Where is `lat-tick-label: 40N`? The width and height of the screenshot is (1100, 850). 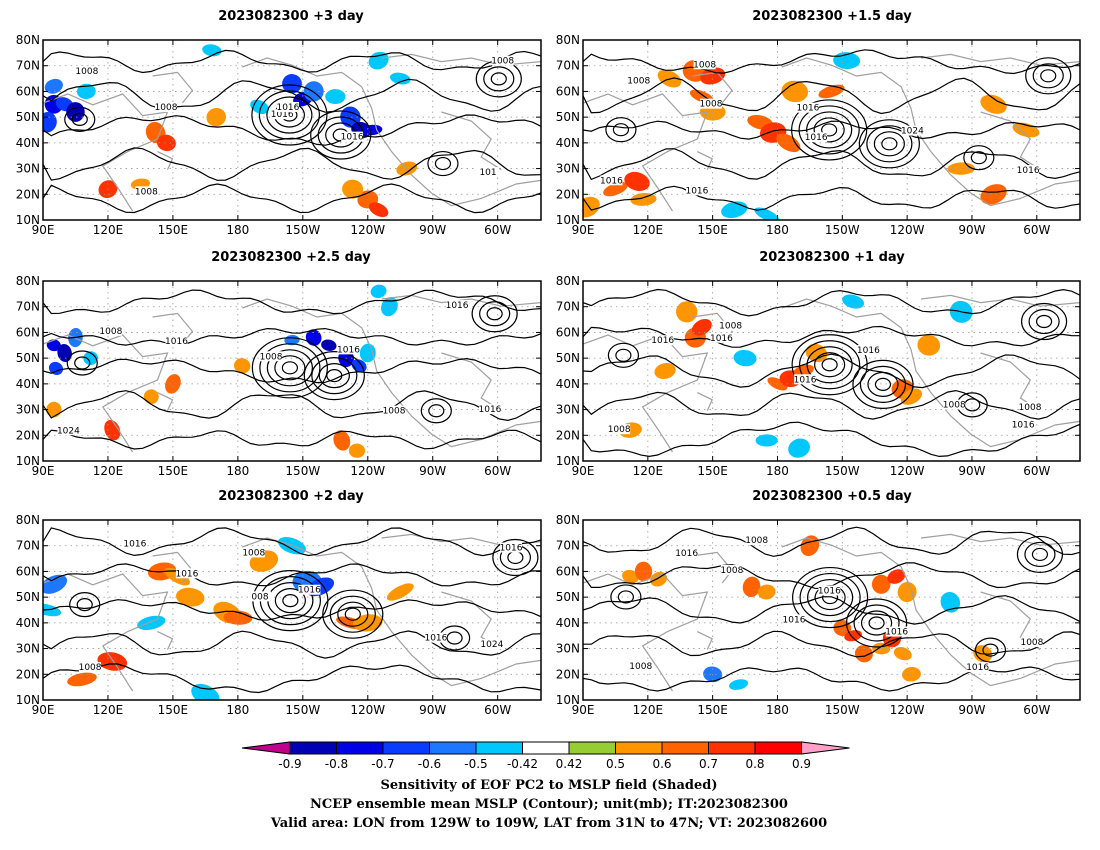 lat-tick-label: 40N is located at coordinates (568, 143).